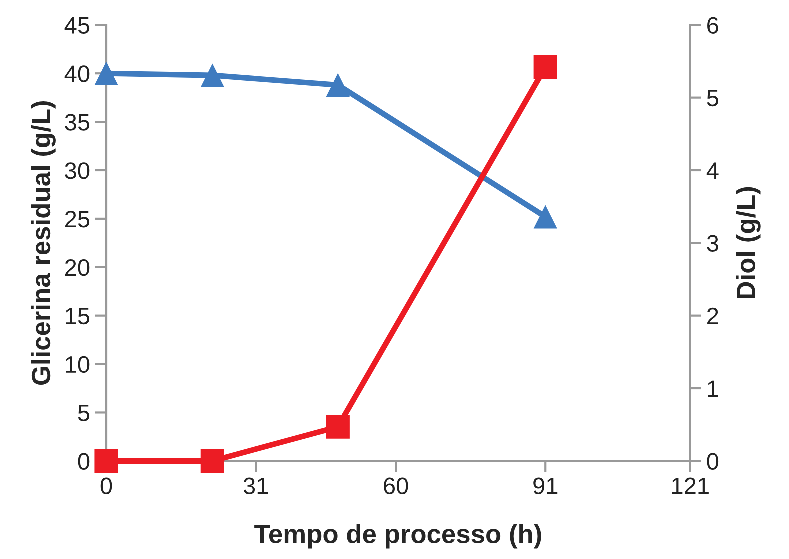 The image size is (789, 559). I want to click on y-tick-label: 45, so click(77, 25).